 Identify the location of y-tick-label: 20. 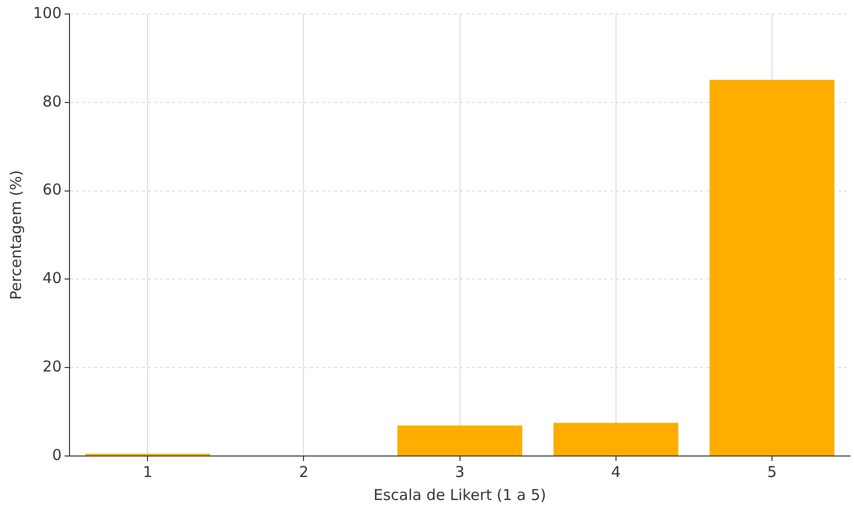
(52, 366).